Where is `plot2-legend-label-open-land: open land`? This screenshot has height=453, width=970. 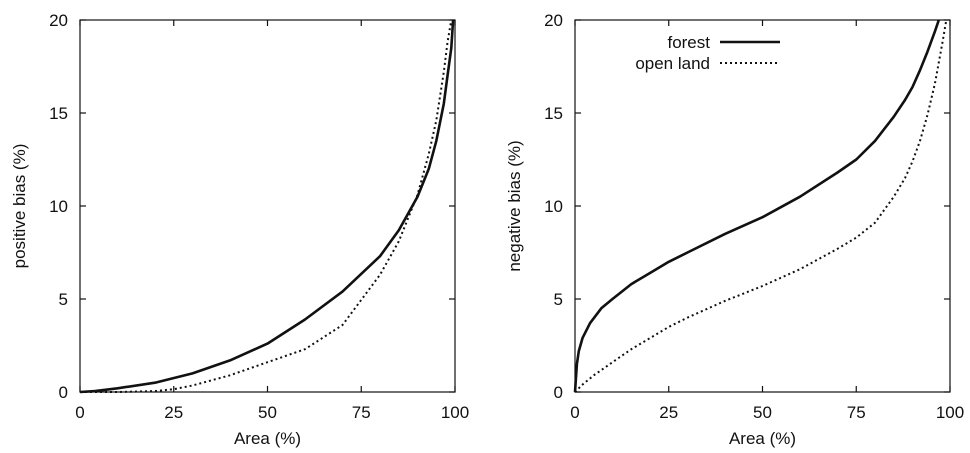
plot2-legend-label-open-land: open land is located at coordinates (672, 63).